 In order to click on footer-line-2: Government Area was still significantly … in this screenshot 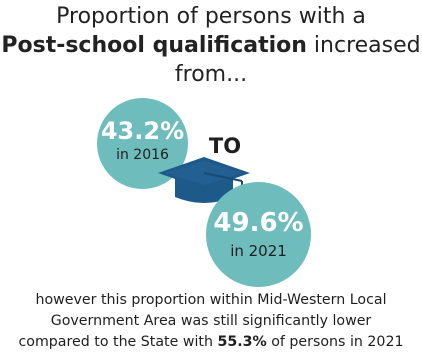, I will do `click(211, 321)`.